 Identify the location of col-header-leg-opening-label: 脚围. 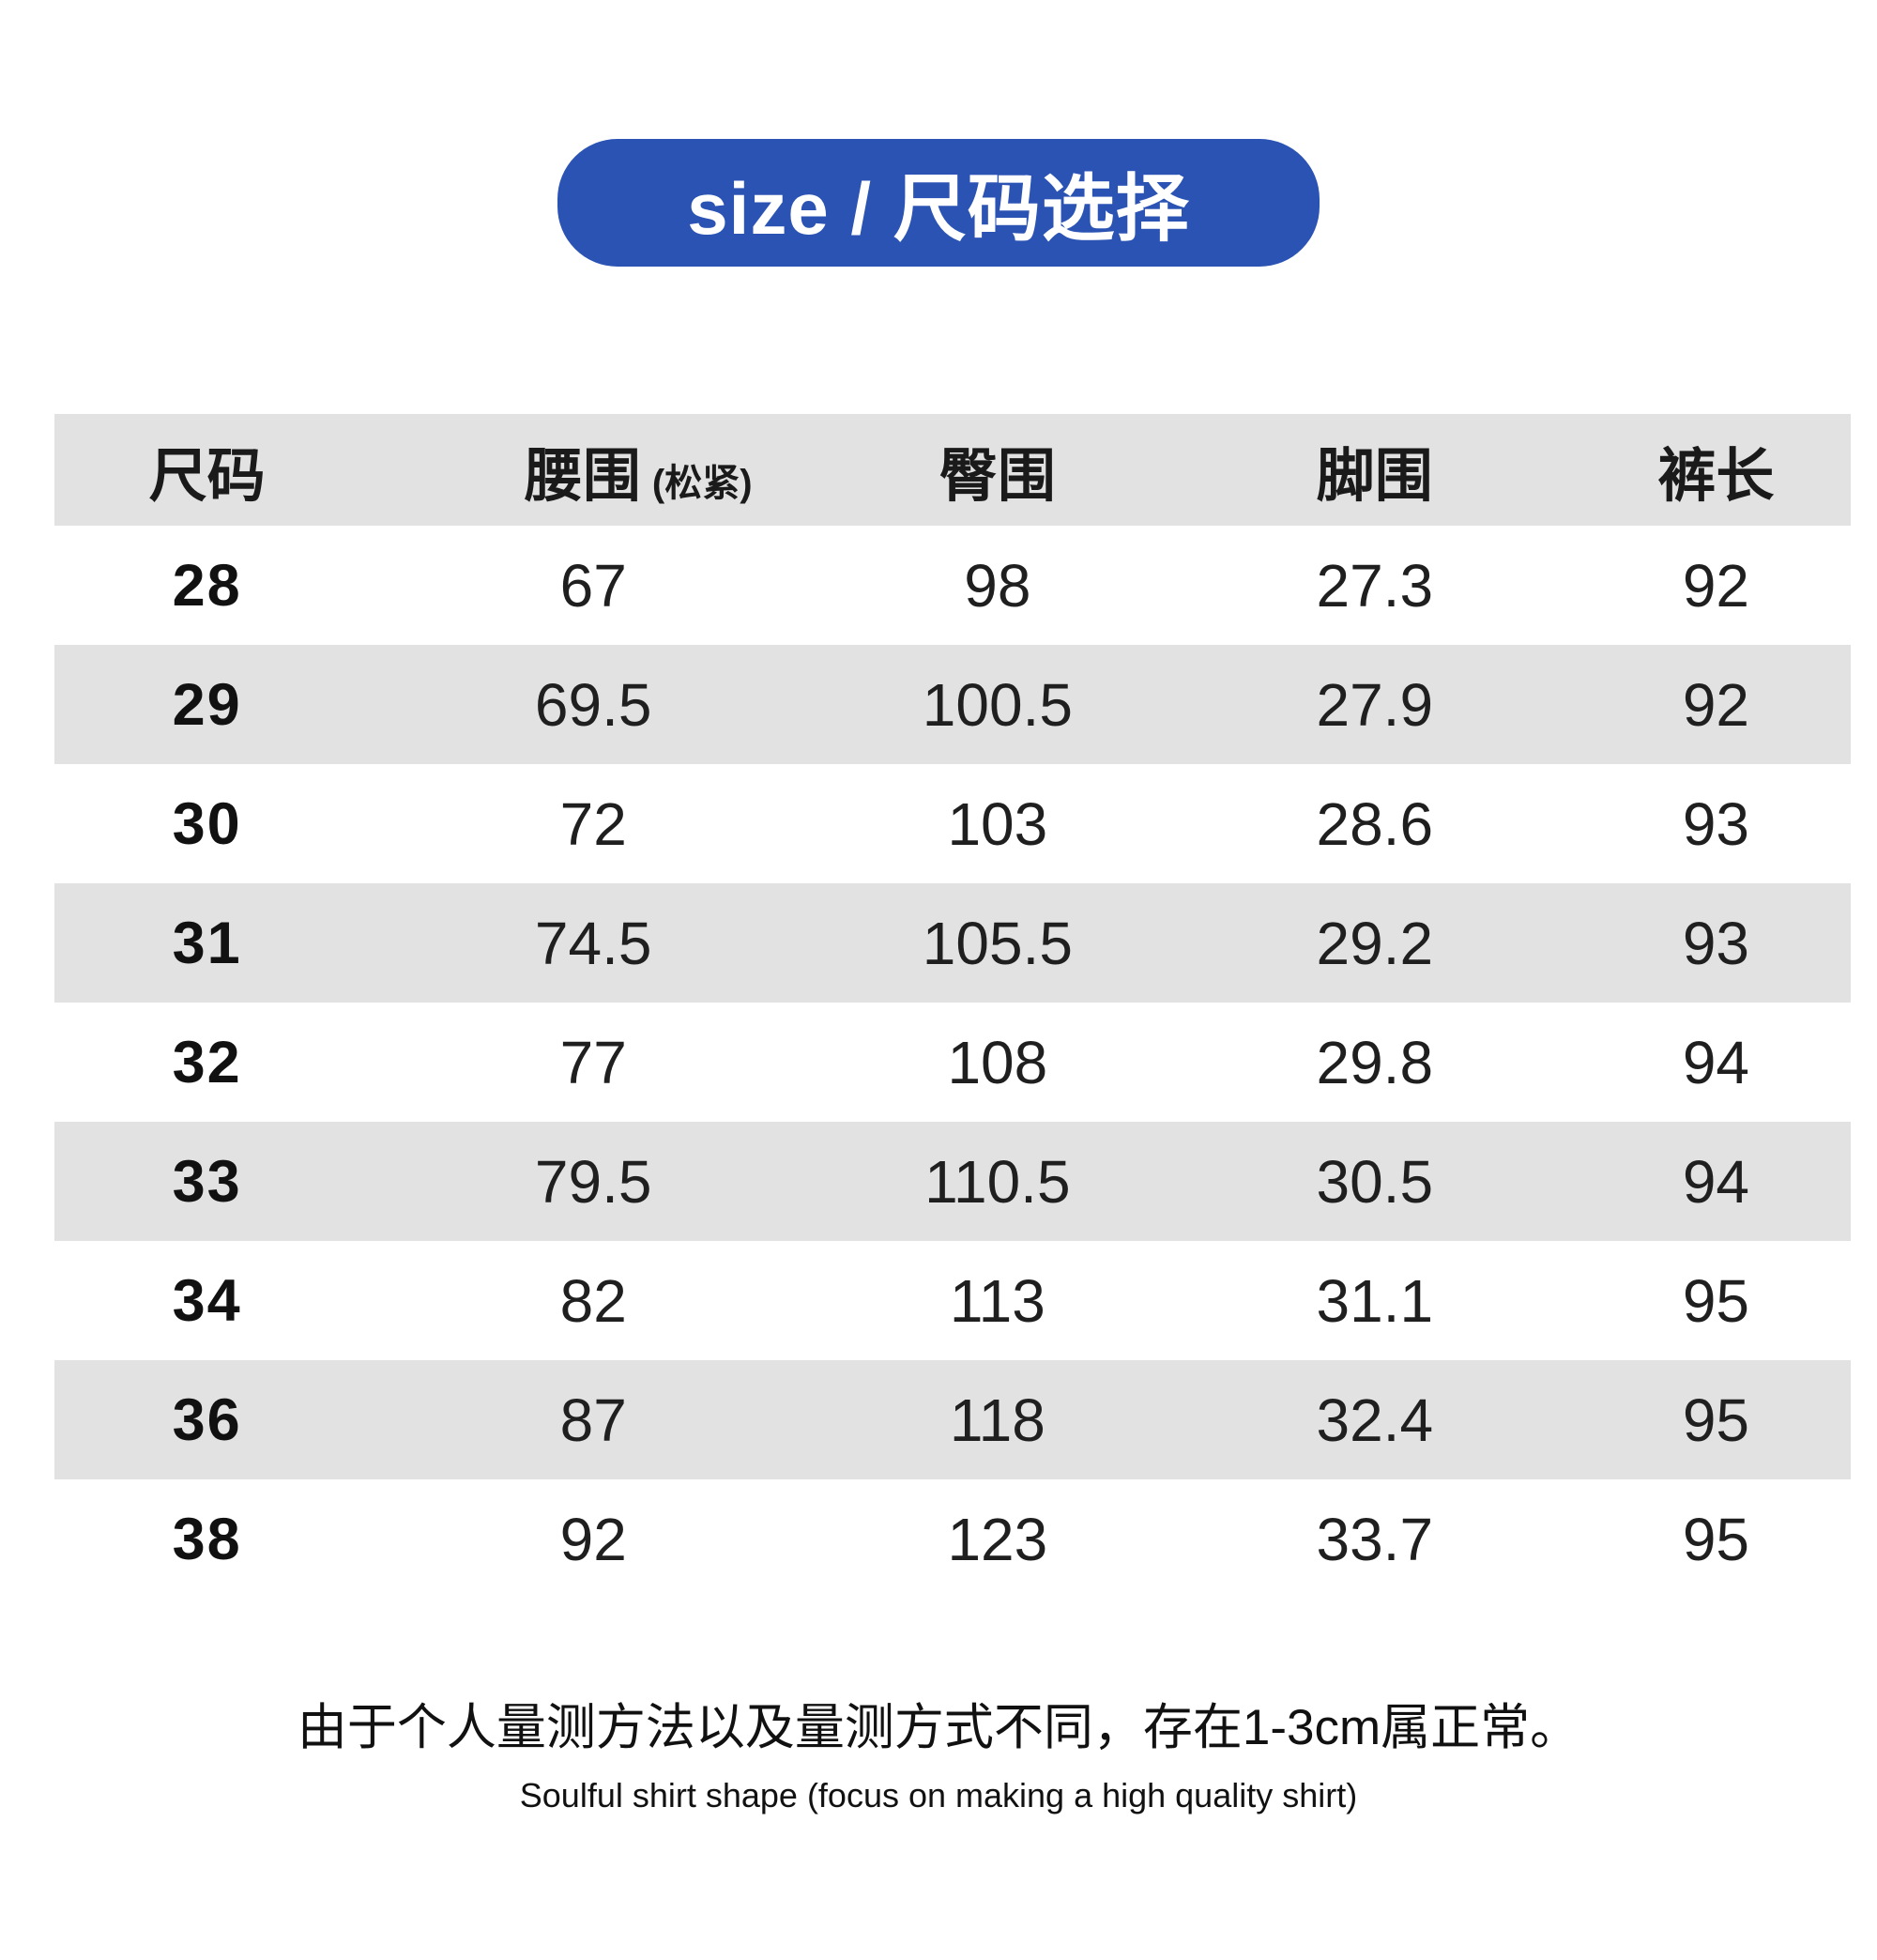
(1374, 476).